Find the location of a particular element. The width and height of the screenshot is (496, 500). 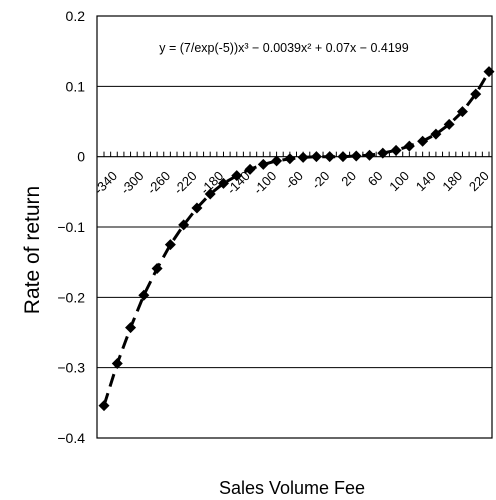

y-axis-label: Rate of return is located at coordinates (32, 250).